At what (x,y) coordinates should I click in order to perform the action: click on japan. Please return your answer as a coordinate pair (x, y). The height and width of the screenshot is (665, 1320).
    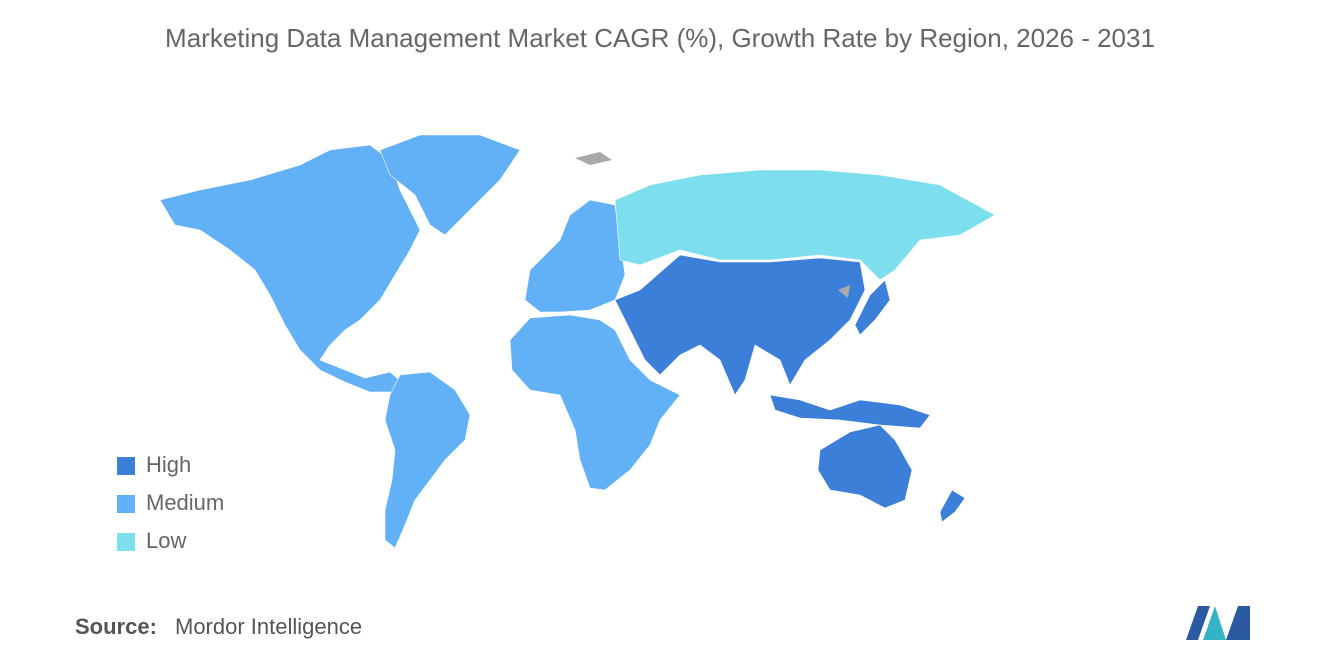
    Looking at the image, I should click on (872, 307).